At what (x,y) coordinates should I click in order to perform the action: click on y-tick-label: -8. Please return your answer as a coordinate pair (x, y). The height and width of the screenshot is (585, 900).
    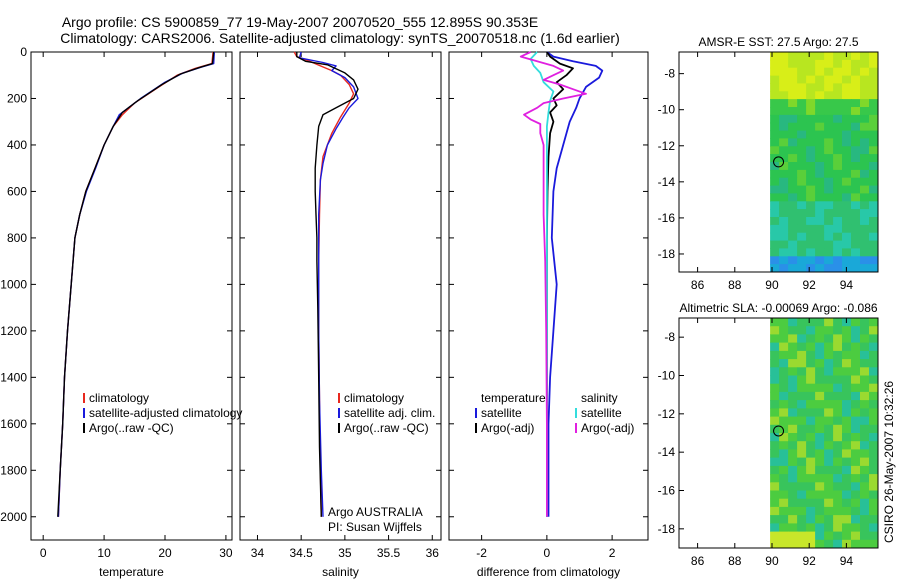
    Looking at the image, I should click on (669, 337).